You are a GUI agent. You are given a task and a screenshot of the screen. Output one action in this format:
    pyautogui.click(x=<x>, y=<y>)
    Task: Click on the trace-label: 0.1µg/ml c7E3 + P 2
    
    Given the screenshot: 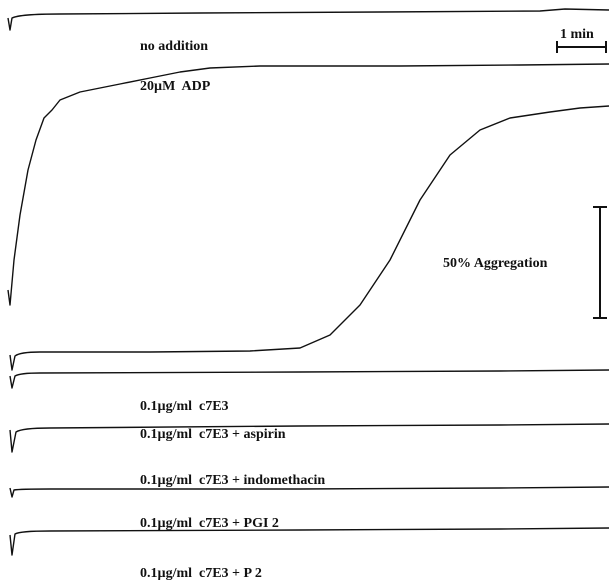 What is the action you would take?
    pyautogui.click(x=201, y=573)
    